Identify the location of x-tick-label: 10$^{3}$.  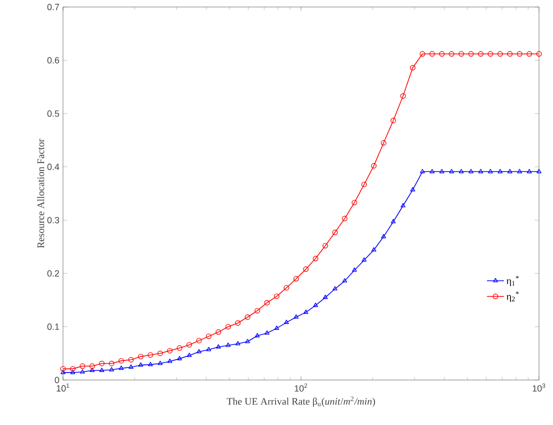
(539, 388).